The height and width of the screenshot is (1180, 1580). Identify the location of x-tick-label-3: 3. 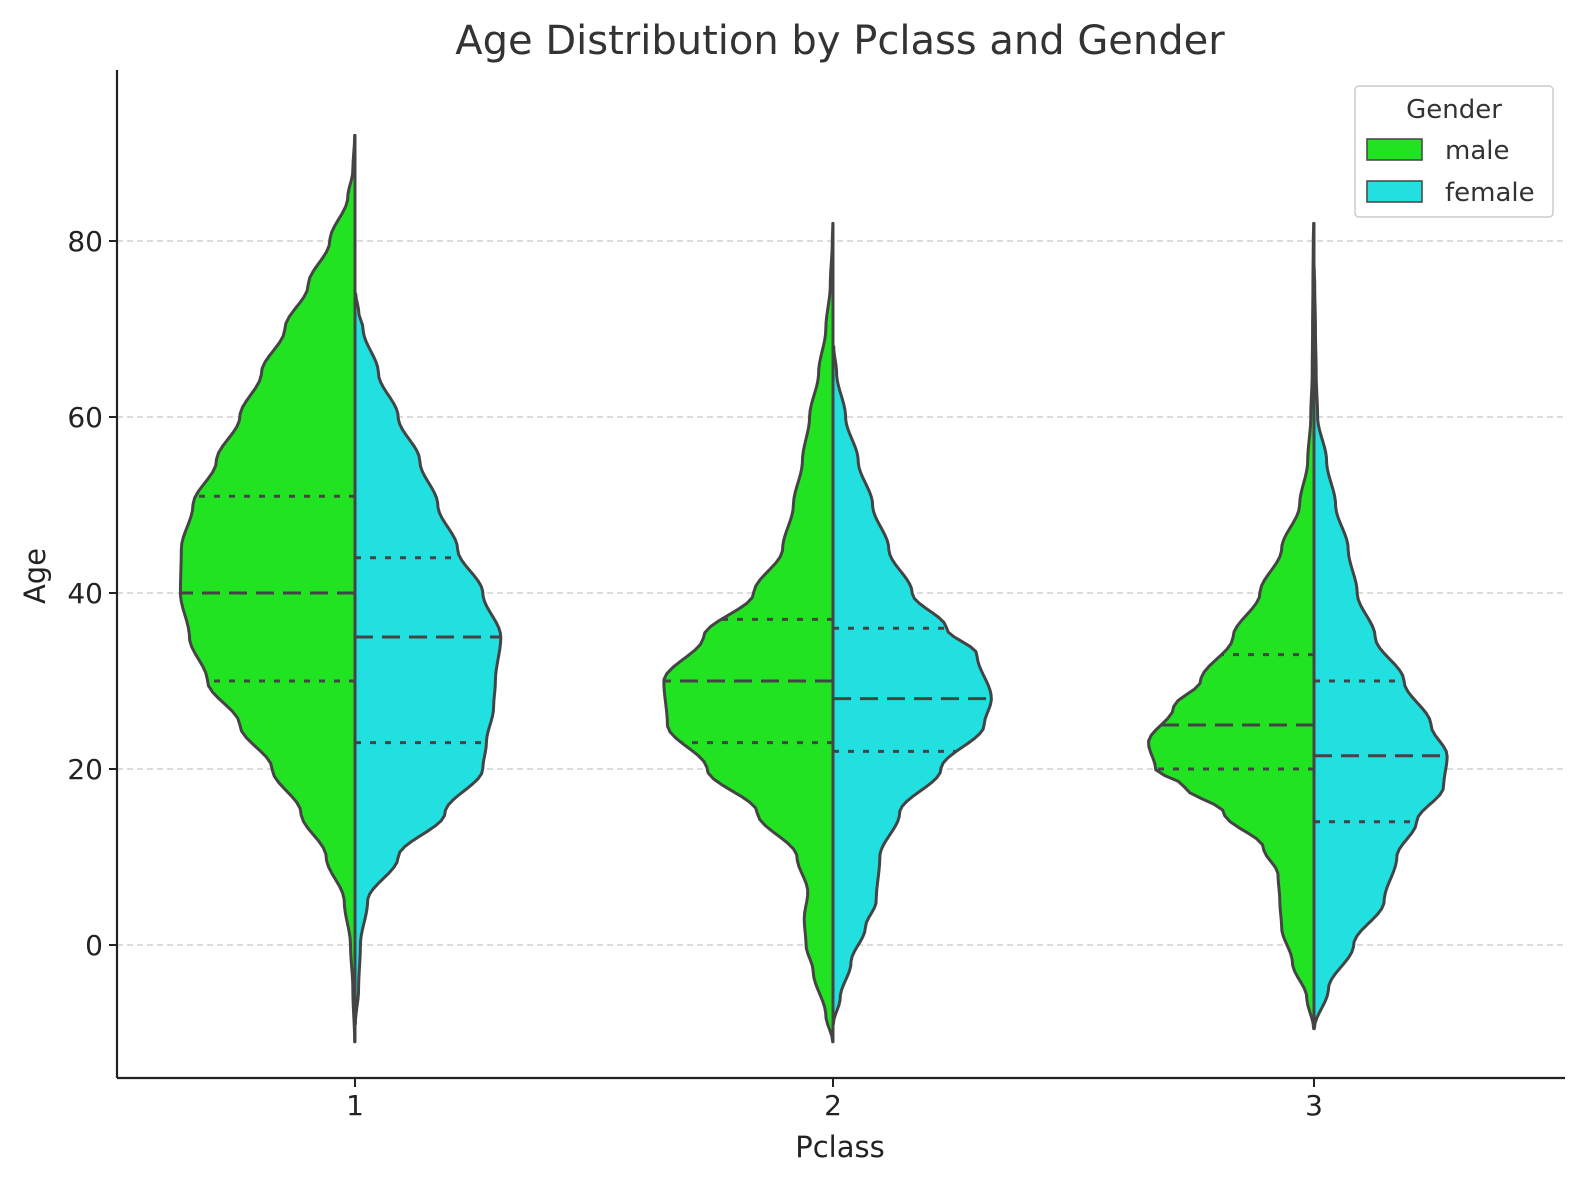
(1314, 1105).